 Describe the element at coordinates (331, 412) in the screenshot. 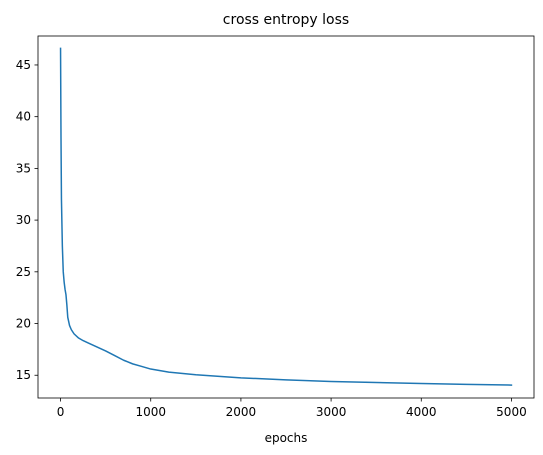

I see `x-tick-label: 3000` at that location.